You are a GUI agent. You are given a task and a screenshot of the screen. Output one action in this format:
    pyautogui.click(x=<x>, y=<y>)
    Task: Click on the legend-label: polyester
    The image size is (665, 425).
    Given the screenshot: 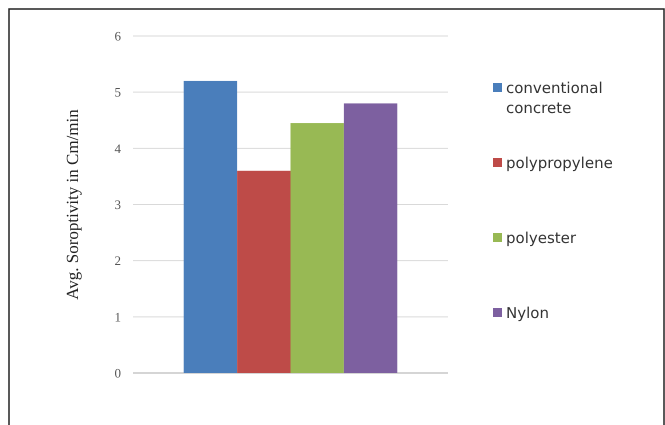 What is the action you would take?
    pyautogui.click(x=541, y=238)
    